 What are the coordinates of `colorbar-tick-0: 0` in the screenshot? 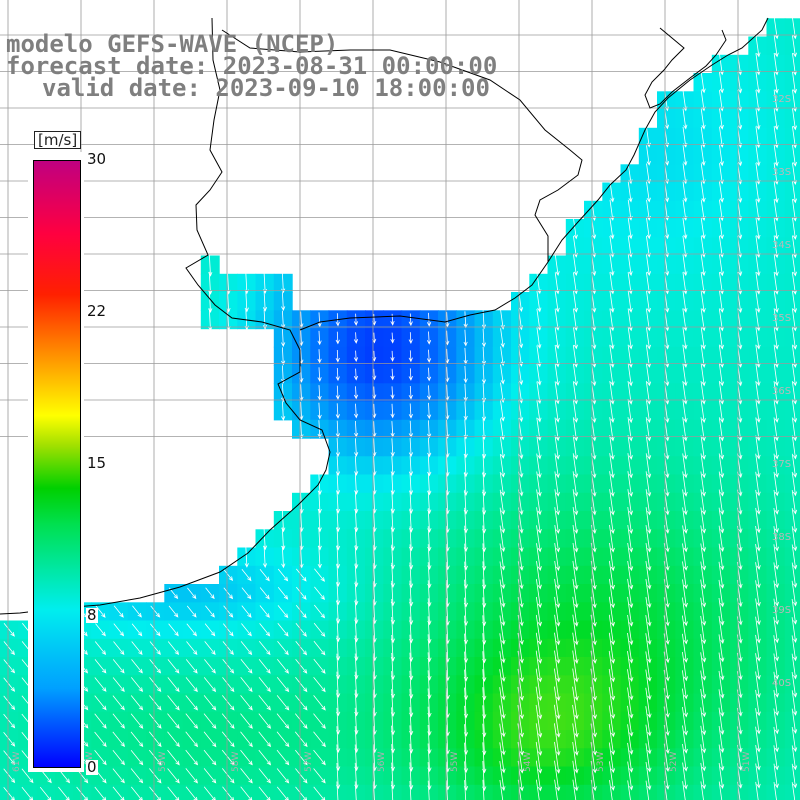 It's located at (92, 767).